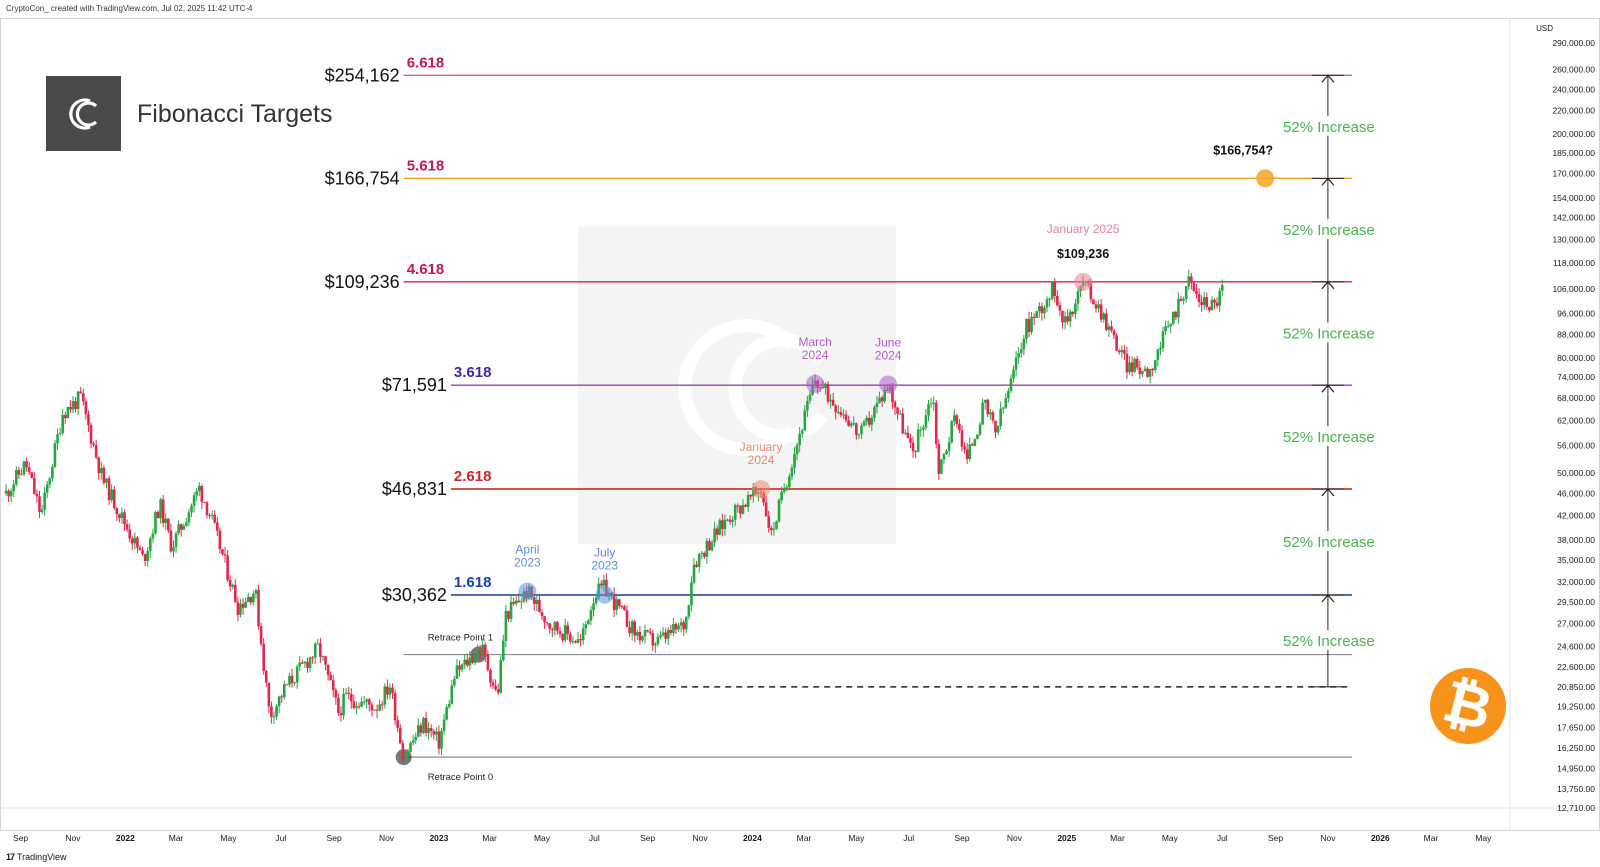 This screenshot has height=867, width=1600. I want to click on y-tick-label: 74,000.00, so click(1576, 377).